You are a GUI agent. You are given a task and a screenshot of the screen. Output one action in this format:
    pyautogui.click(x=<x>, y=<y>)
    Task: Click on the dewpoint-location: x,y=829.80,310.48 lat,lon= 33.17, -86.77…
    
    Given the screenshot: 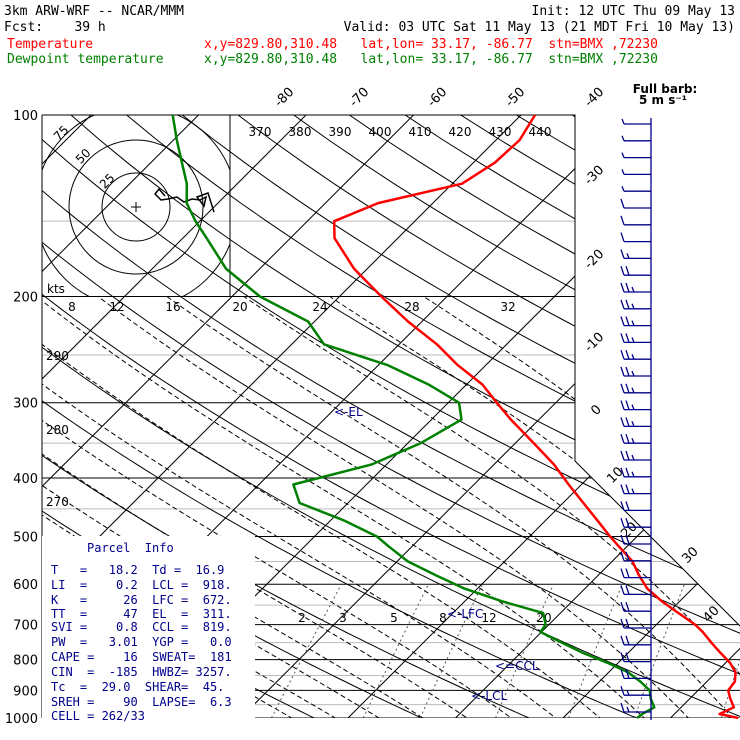 What is the action you would take?
    pyautogui.click(x=431, y=59)
    